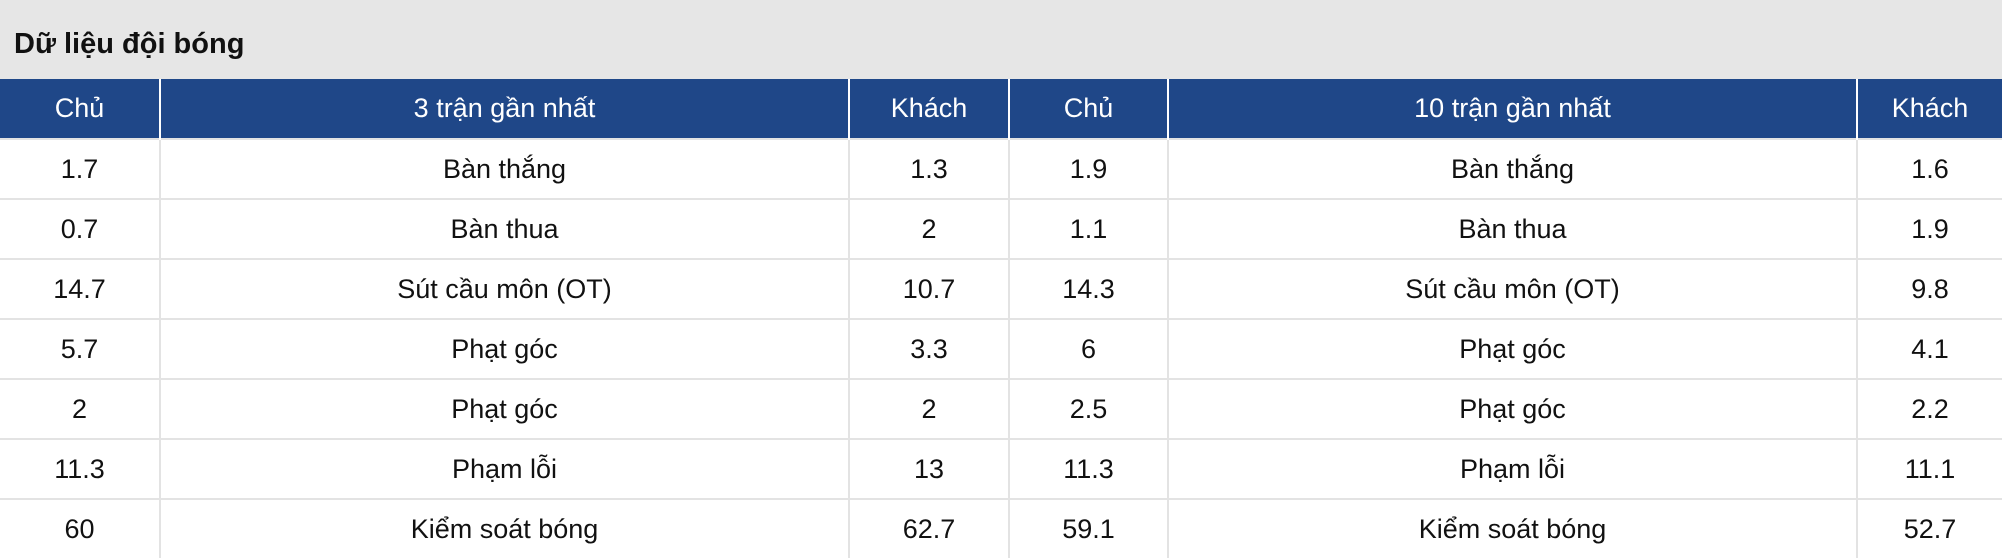 This screenshot has width=2002, height=558. What do you see at coordinates (1929, 468) in the screenshot?
I see `away-value: 11.1` at bounding box center [1929, 468].